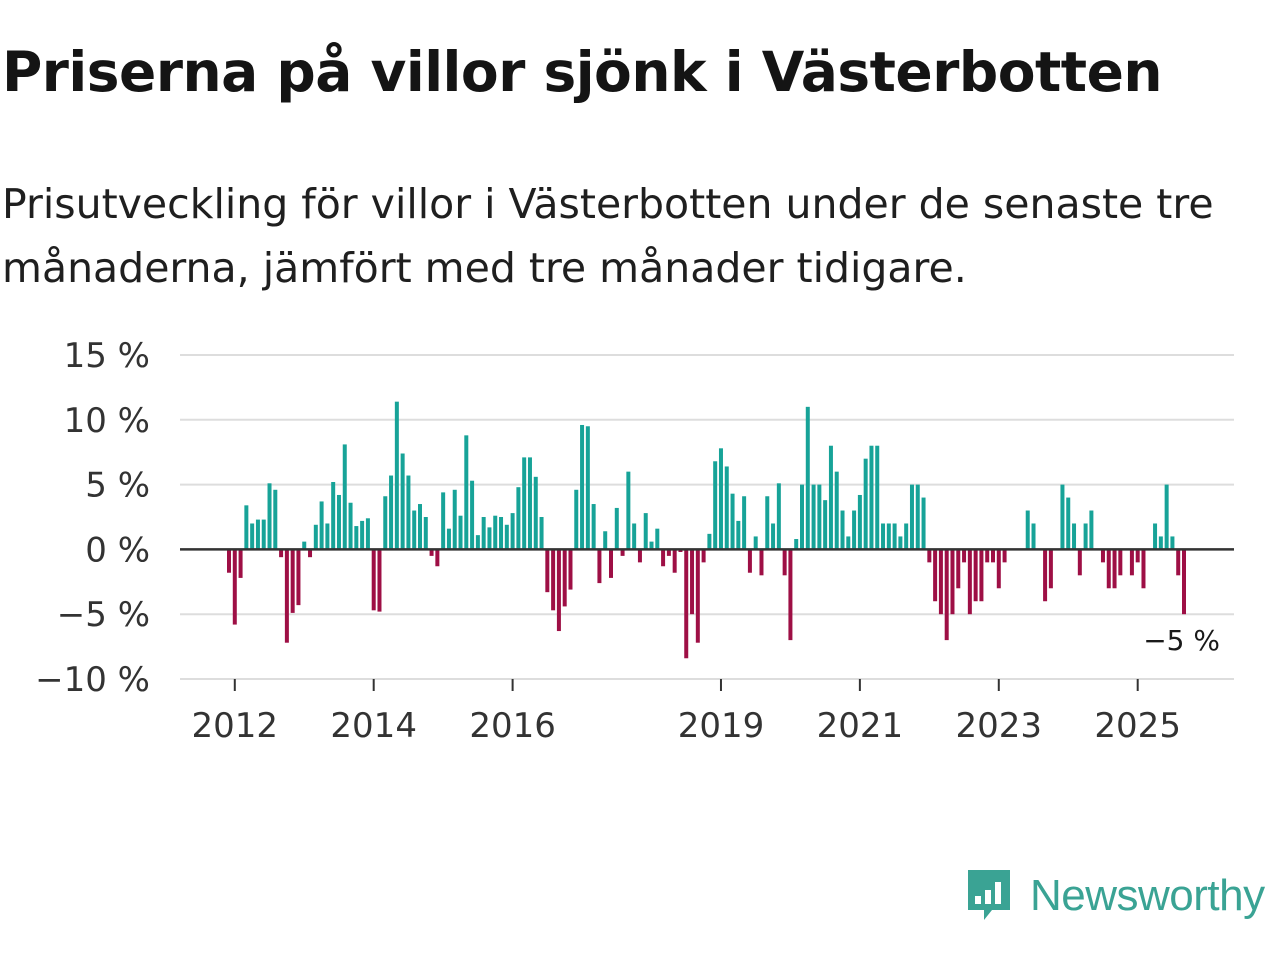 This screenshot has width=1280, height=960. I want to click on x-axis: 2012 2014 2016 2019 2021 2023 2025, so click(707, 712).